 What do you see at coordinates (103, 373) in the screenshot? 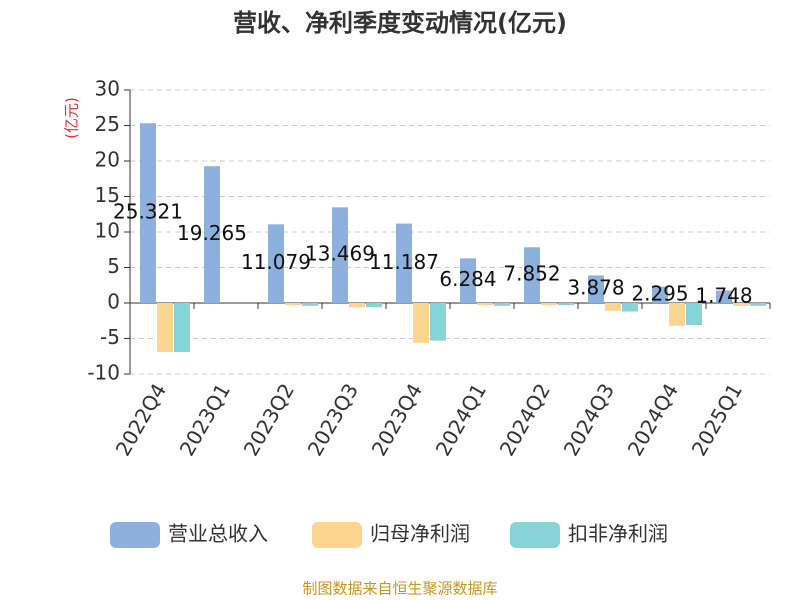
I see `y-tick-label: -10` at bounding box center [103, 373].